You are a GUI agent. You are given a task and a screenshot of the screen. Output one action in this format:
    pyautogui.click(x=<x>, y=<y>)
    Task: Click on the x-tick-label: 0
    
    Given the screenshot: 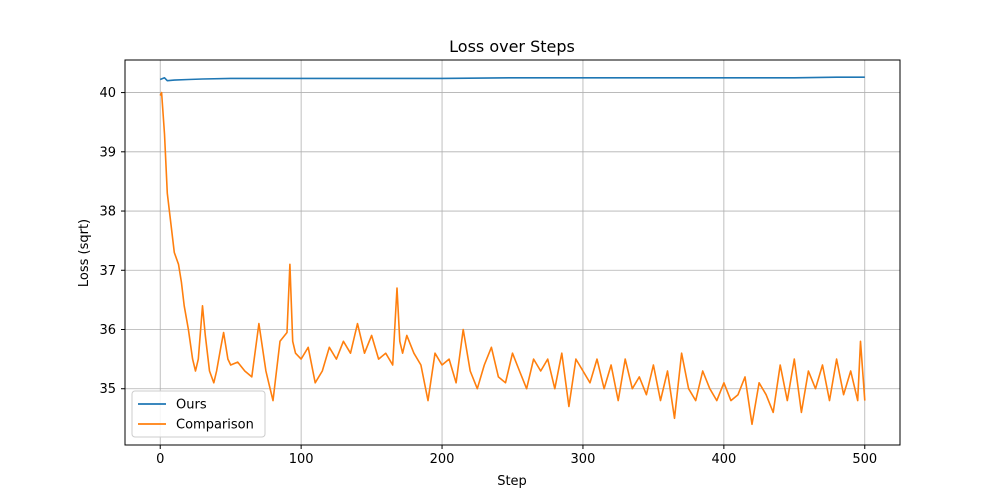 What is the action you would take?
    pyautogui.click(x=160, y=459)
    